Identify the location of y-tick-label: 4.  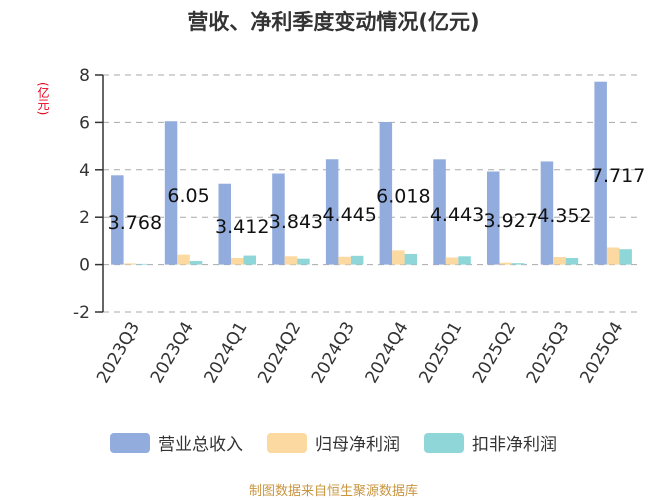
(84, 171).